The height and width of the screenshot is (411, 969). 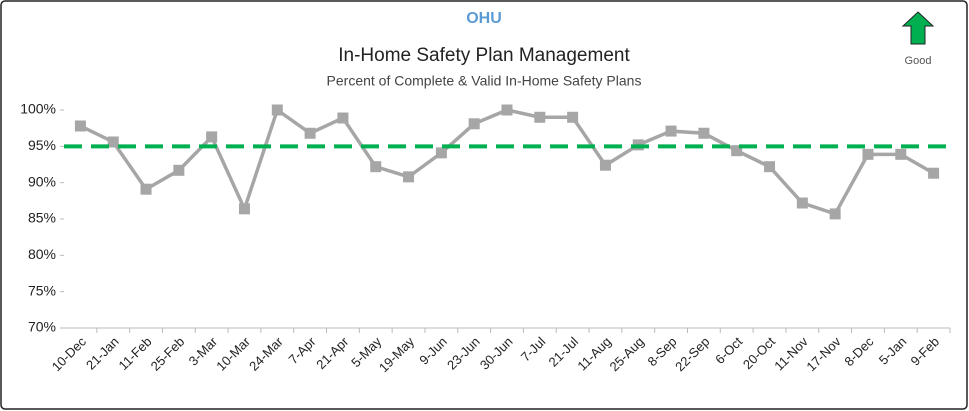 What do you see at coordinates (42, 218) in the screenshot?
I see `y-tick-label: 85%` at bounding box center [42, 218].